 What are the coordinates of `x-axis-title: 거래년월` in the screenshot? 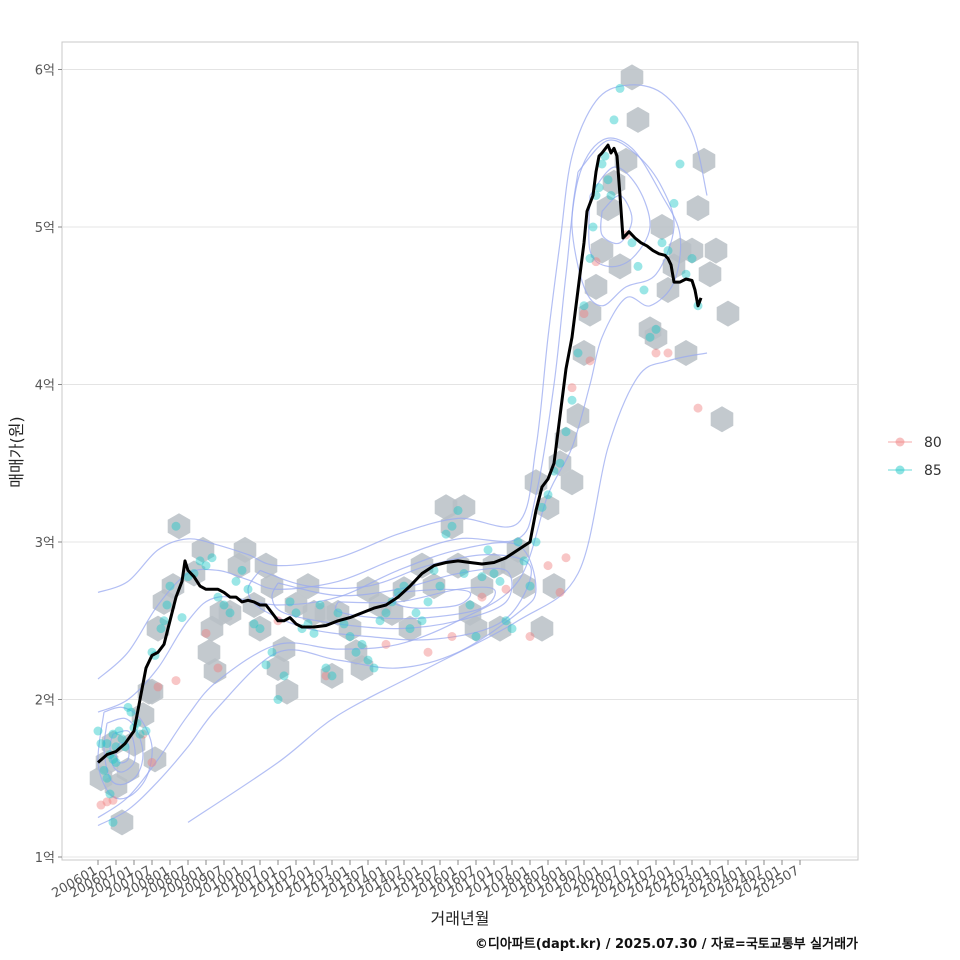 It's located at (460, 918).